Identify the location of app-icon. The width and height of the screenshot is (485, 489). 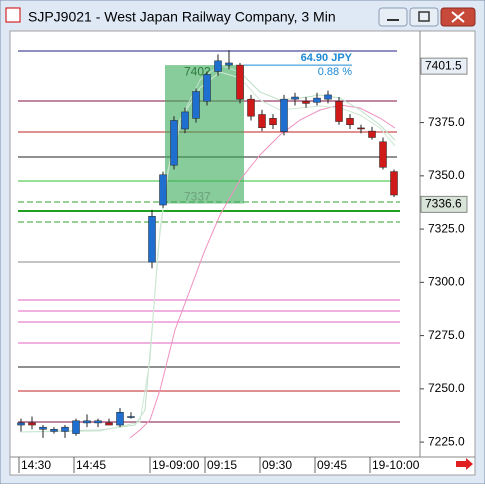
(13, 15).